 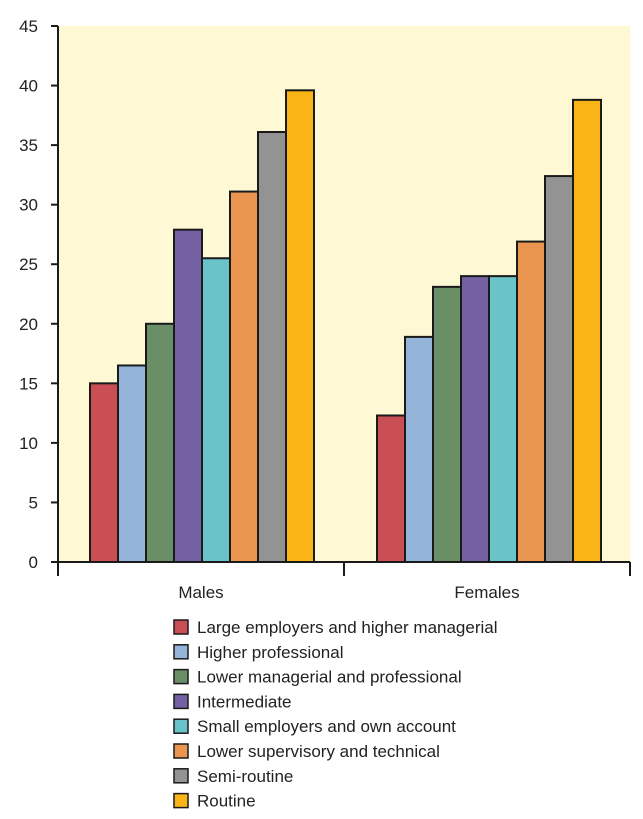 What do you see at coordinates (33, 562) in the screenshot?
I see `y-tick-label: 0` at bounding box center [33, 562].